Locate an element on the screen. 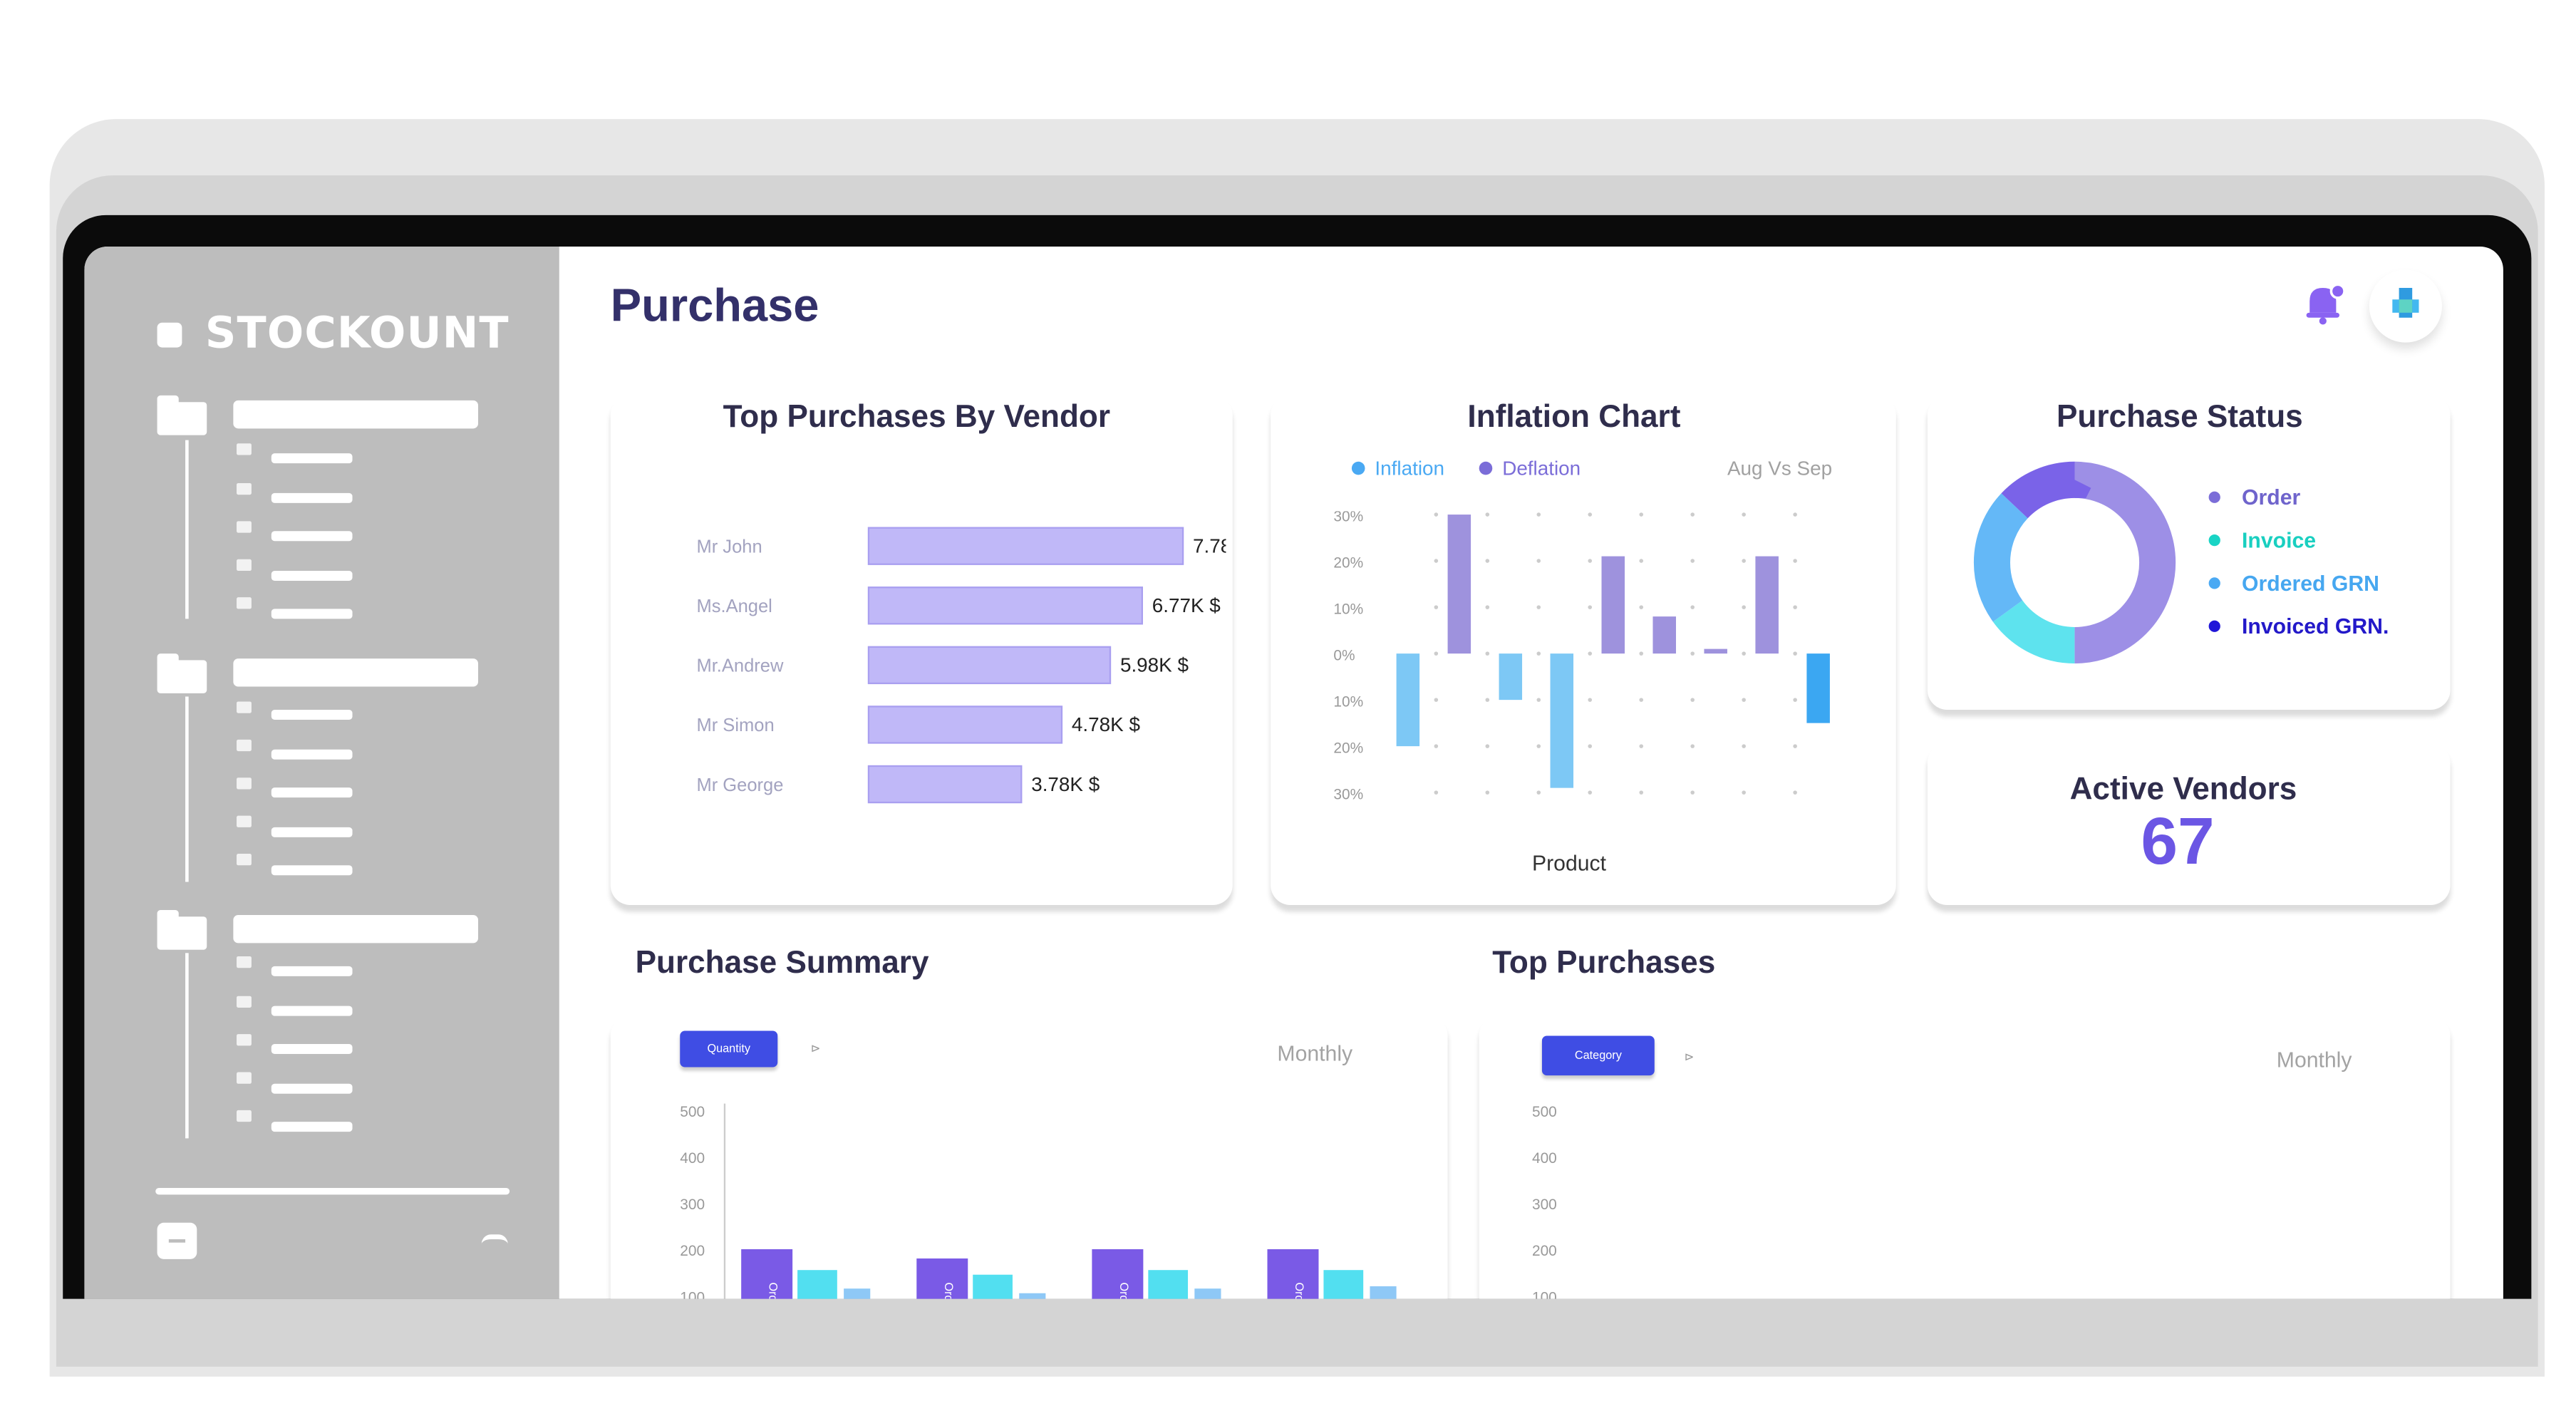 Image resolution: width=2576 pixels, height=1411 pixels. legend-inflation: Inflation is located at coordinates (1397, 468).